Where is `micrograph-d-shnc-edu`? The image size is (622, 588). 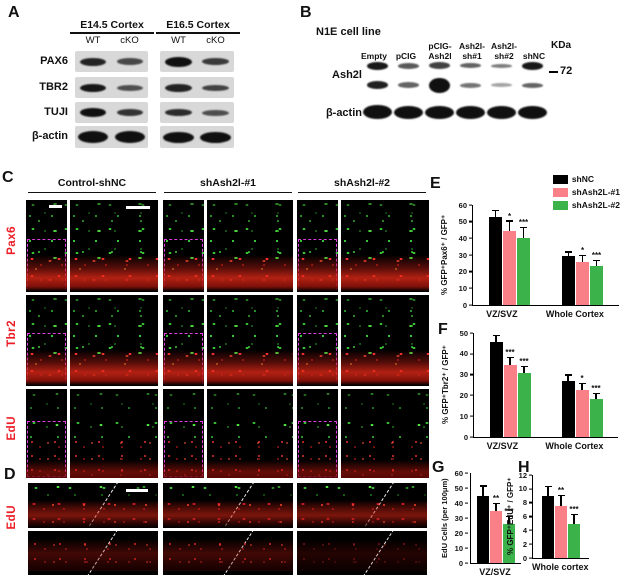
micrograph-d-shnc-edu is located at coordinates (93, 553).